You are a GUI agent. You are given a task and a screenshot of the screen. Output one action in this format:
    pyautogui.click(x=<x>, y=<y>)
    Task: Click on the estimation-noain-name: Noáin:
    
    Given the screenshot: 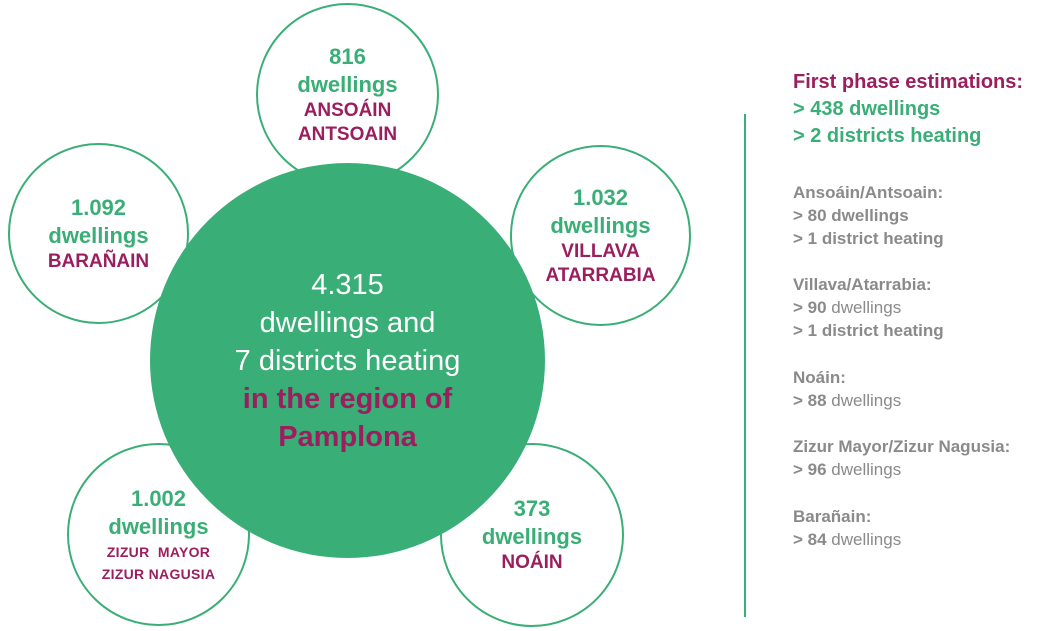 What is the action you would take?
    pyautogui.click(x=819, y=377)
    